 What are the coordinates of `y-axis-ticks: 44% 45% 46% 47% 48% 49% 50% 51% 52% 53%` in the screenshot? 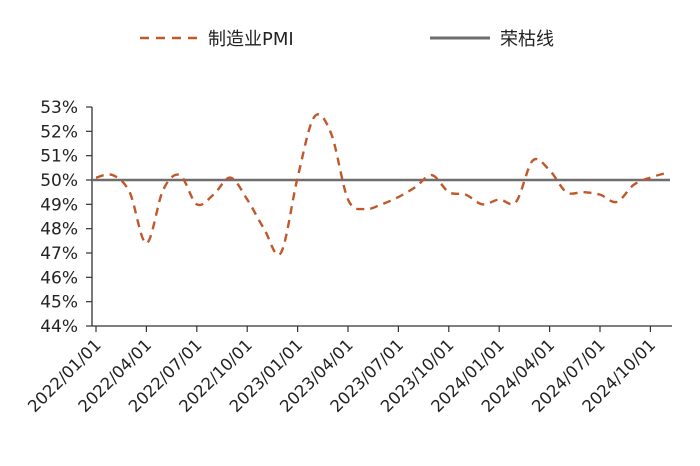 It's located at (66, 217).